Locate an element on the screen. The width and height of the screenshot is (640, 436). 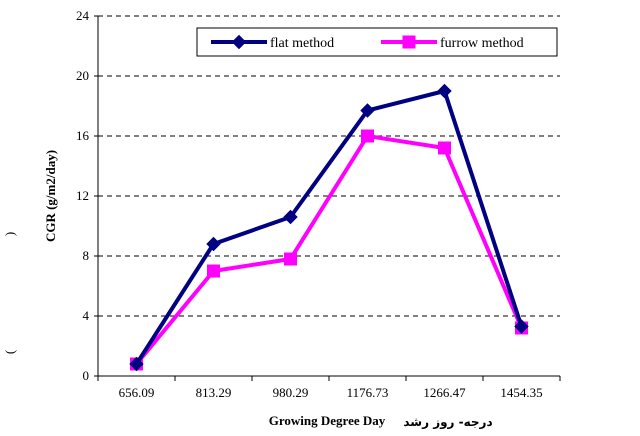
x-tick-label: 980.29 is located at coordinates (291, 392).